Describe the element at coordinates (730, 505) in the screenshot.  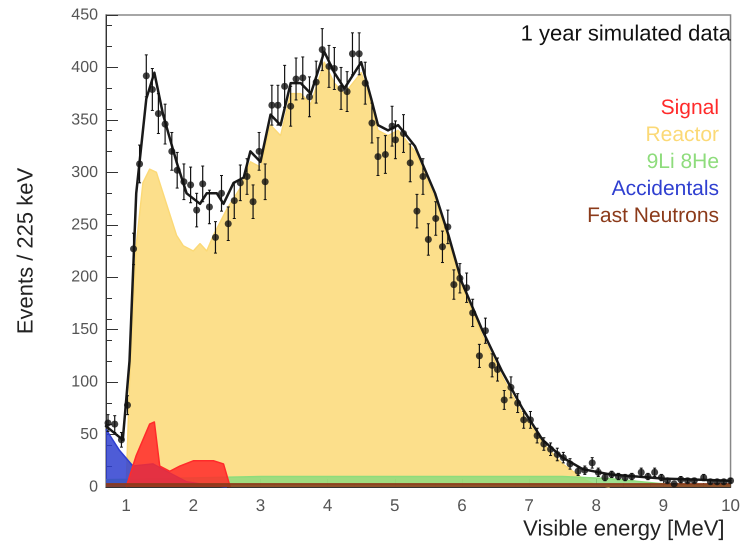
I see `x-tick-label: 10` at that location.